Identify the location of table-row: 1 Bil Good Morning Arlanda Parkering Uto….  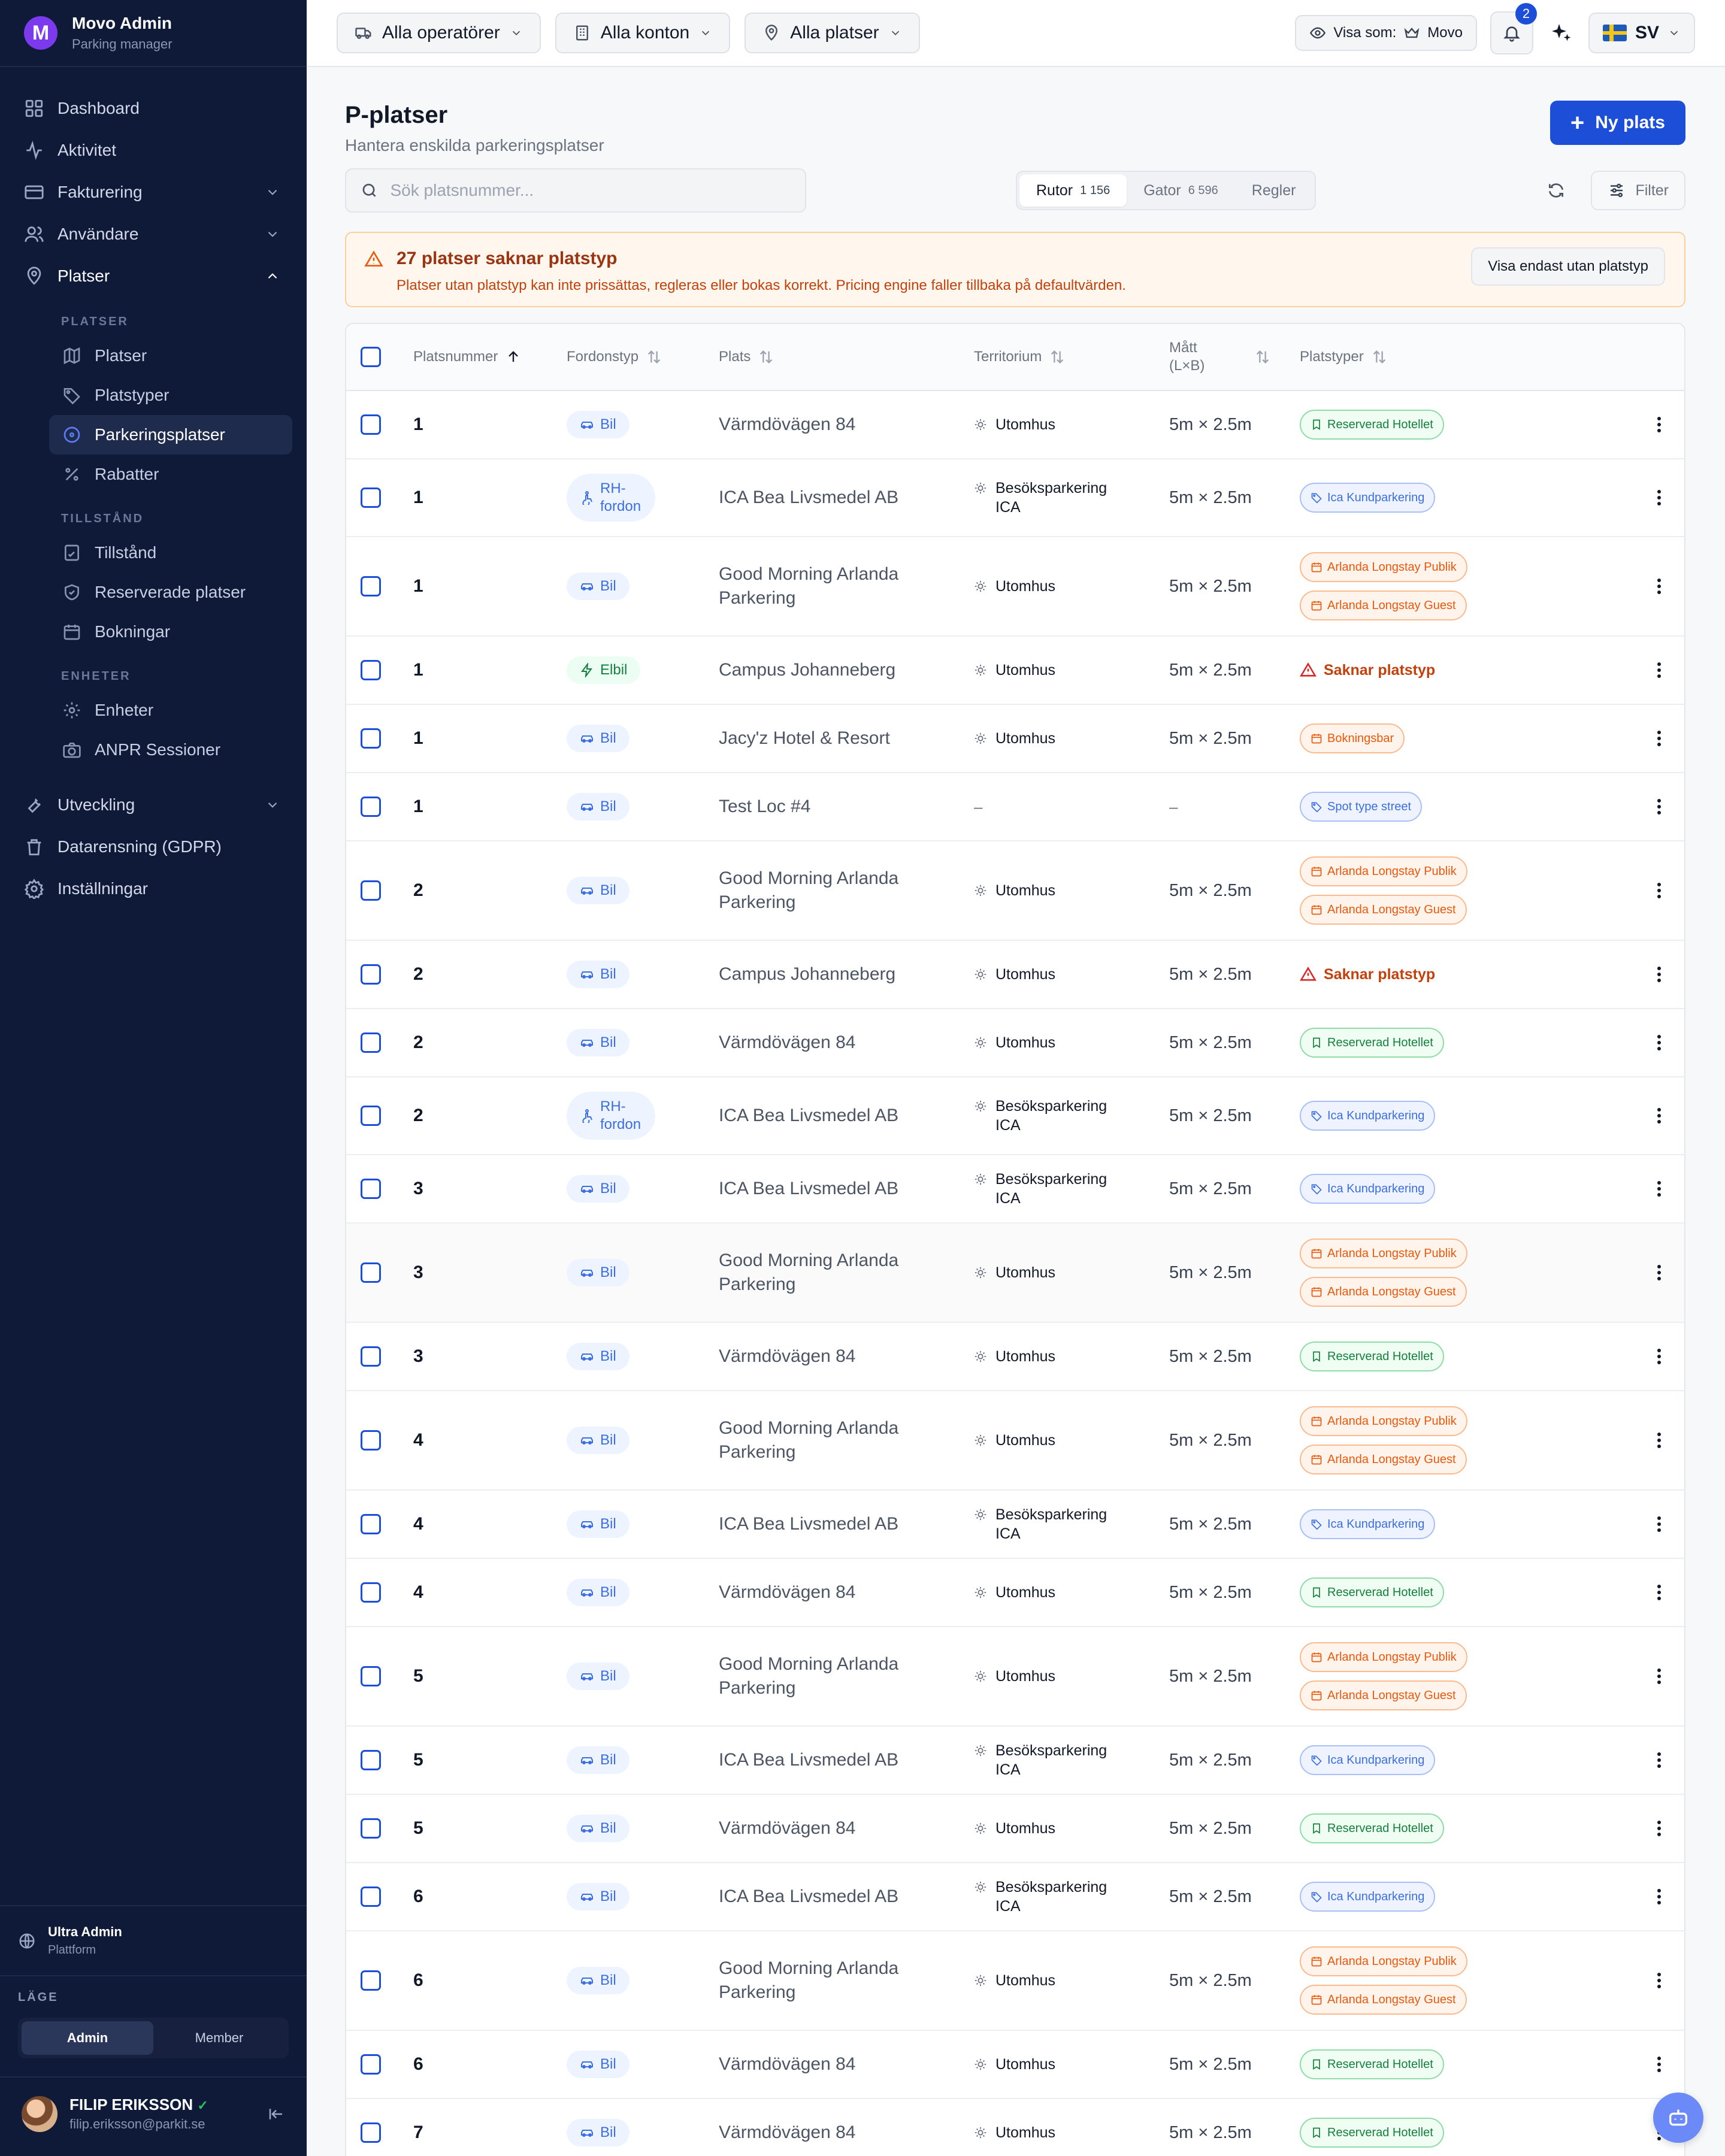
(1015, 587).